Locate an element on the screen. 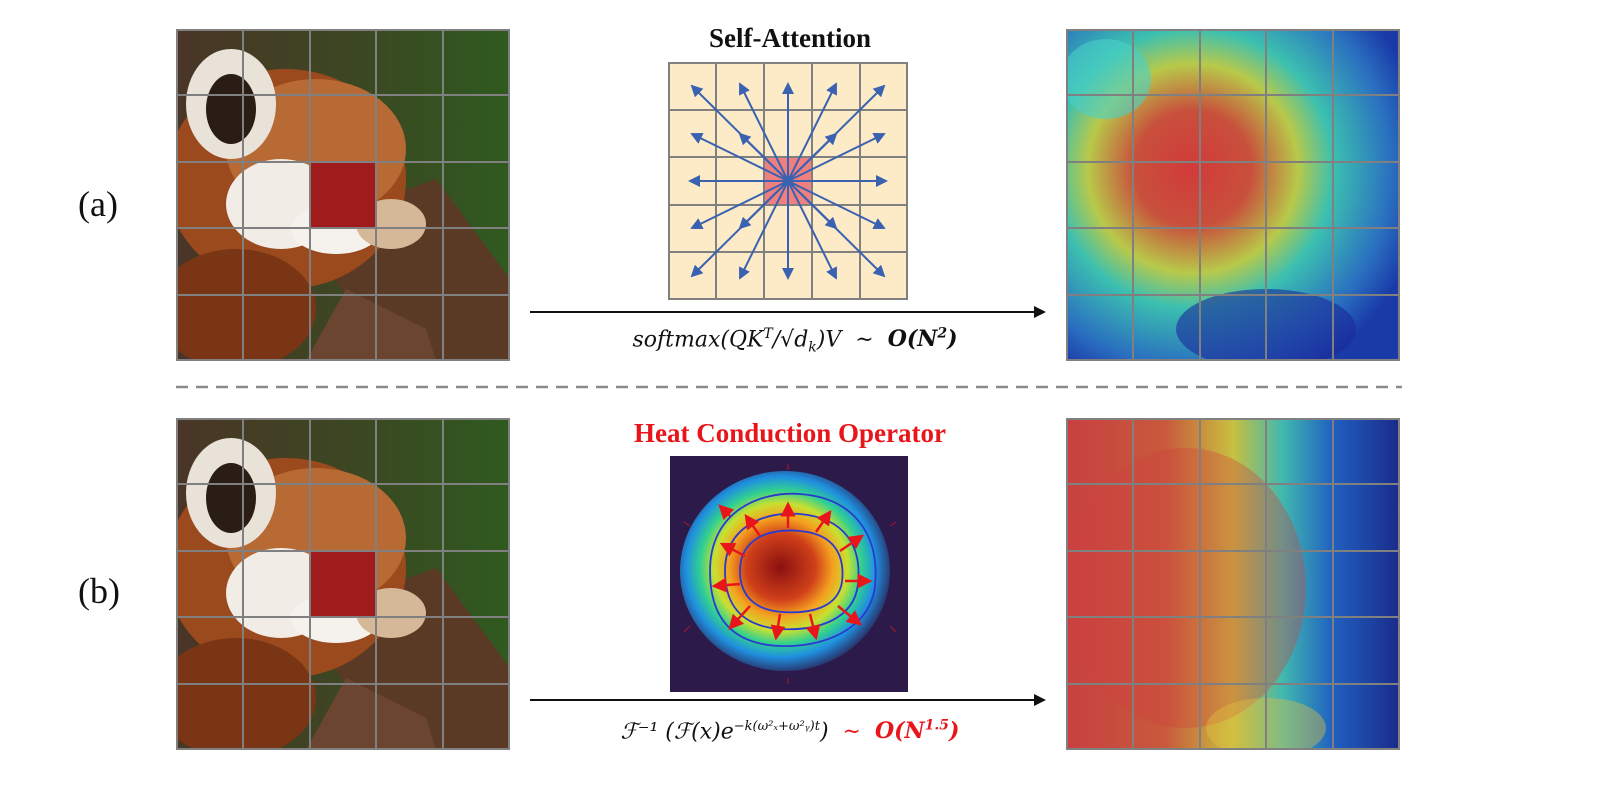 This screenshot has height=800, width=1600. complexity-a-close: ) is located at coordinates (952, 339).